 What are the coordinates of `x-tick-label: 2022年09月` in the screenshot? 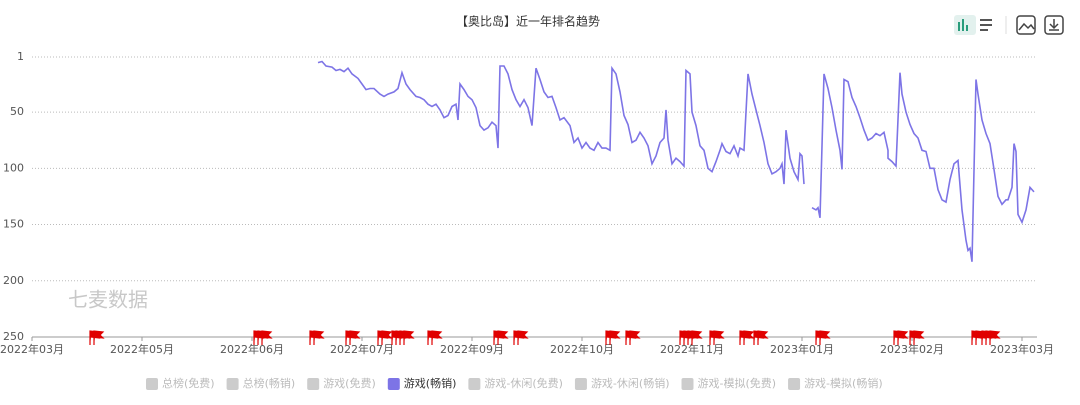 It's located at (472, 349).